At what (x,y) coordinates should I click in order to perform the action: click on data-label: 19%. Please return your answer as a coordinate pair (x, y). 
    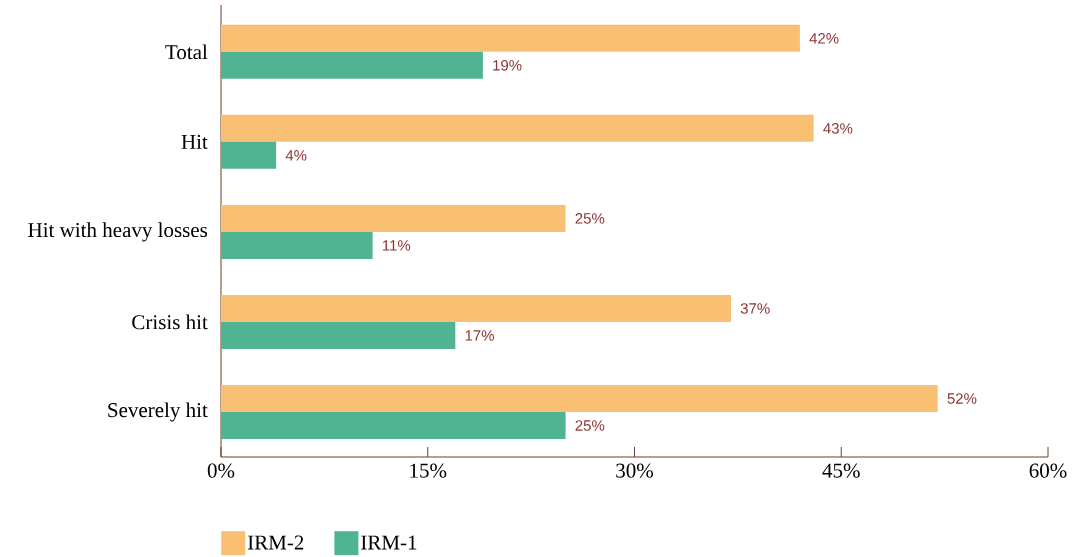
    Looking at the image, I should click on (507, 65).